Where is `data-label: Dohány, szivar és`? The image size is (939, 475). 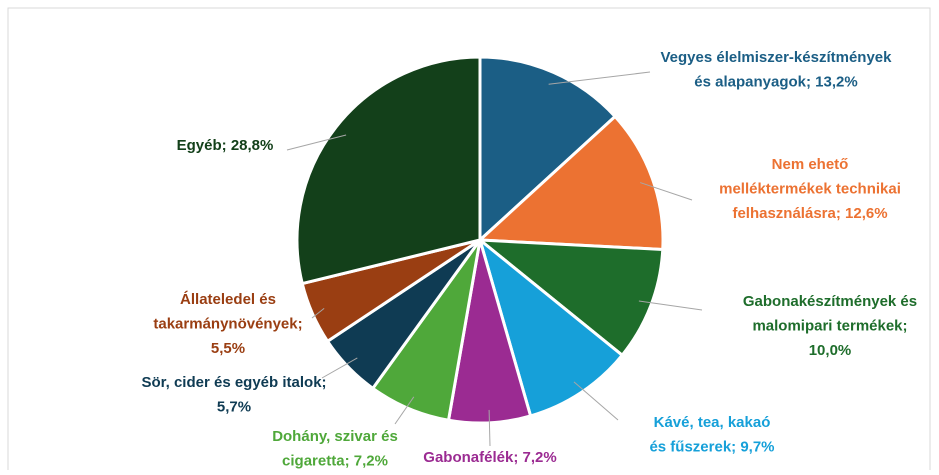
data-label: Dohány, szivar és is located at coordinates (335, 436).